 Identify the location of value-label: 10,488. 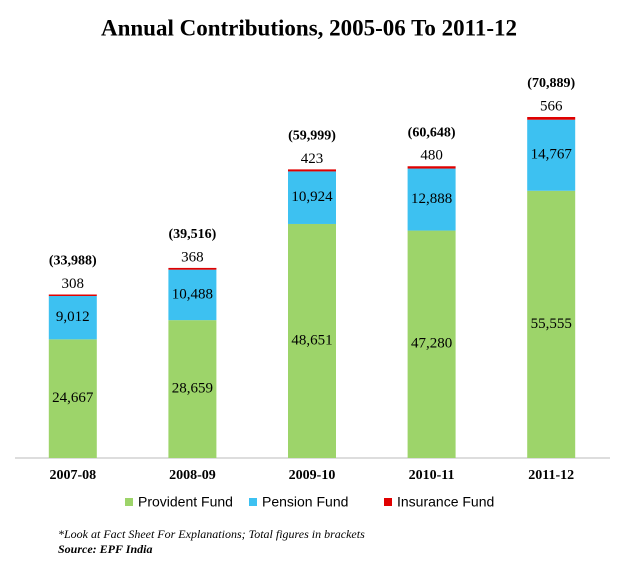
(192, 294).